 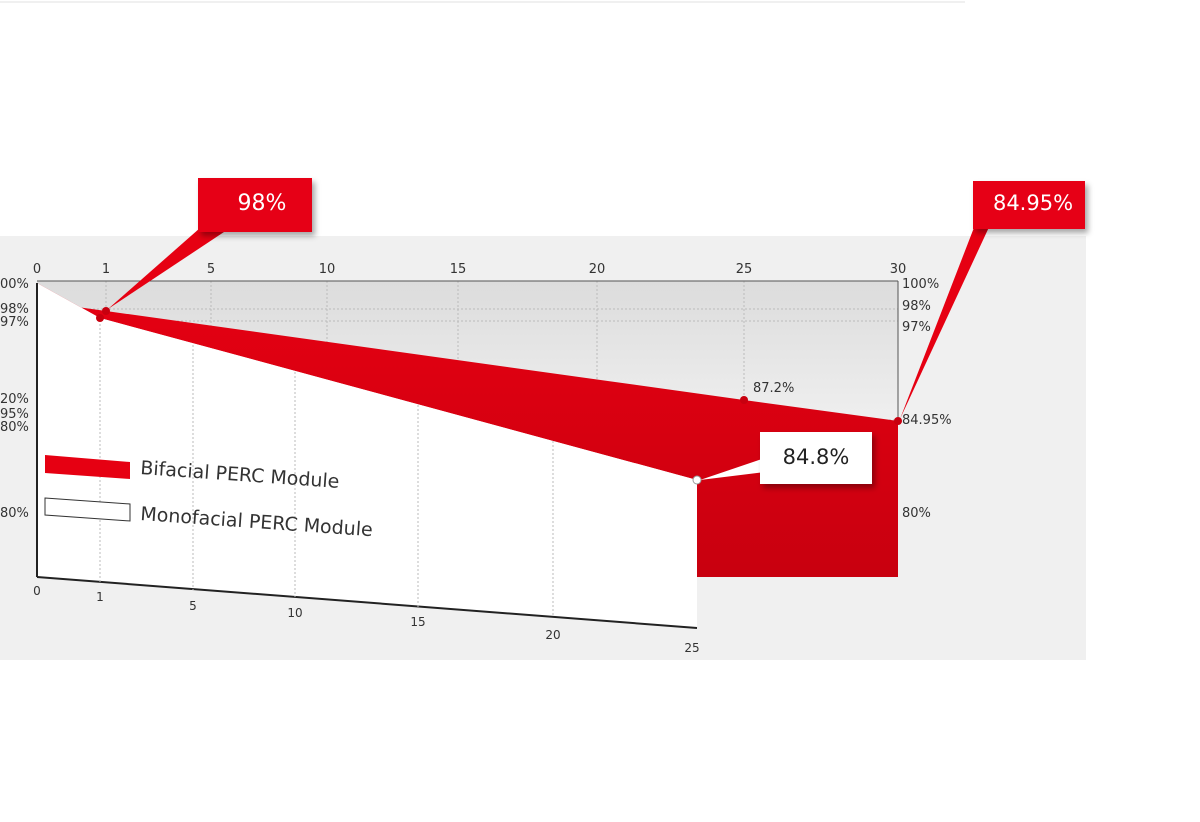 What do you see at coordinates (193, 606) in the screenshot?
I see `bottom-tick-label: 5` at bounding box center [193, 606].